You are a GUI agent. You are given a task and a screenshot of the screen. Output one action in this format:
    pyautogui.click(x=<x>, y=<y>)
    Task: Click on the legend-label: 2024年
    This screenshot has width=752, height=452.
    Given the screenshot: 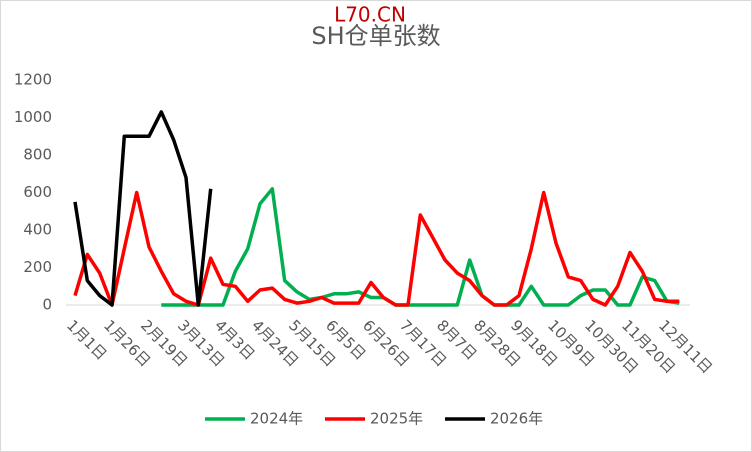 What is the action you would take?
    pyautogui.click(x=276, y=419)
    